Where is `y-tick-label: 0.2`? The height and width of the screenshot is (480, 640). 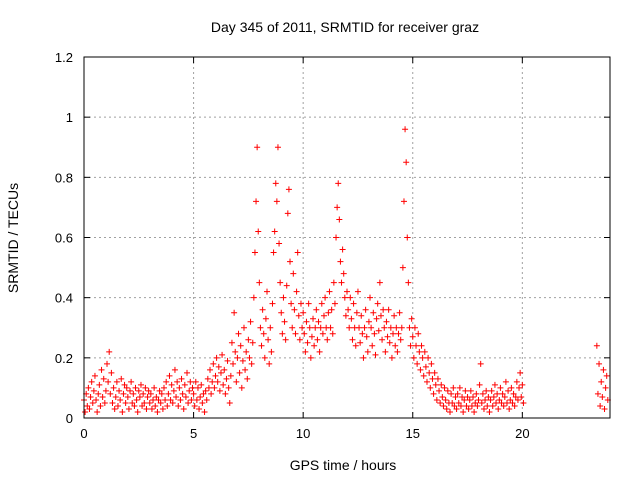
y-tick-label: 0.2 is located at coordinates (64, 358).